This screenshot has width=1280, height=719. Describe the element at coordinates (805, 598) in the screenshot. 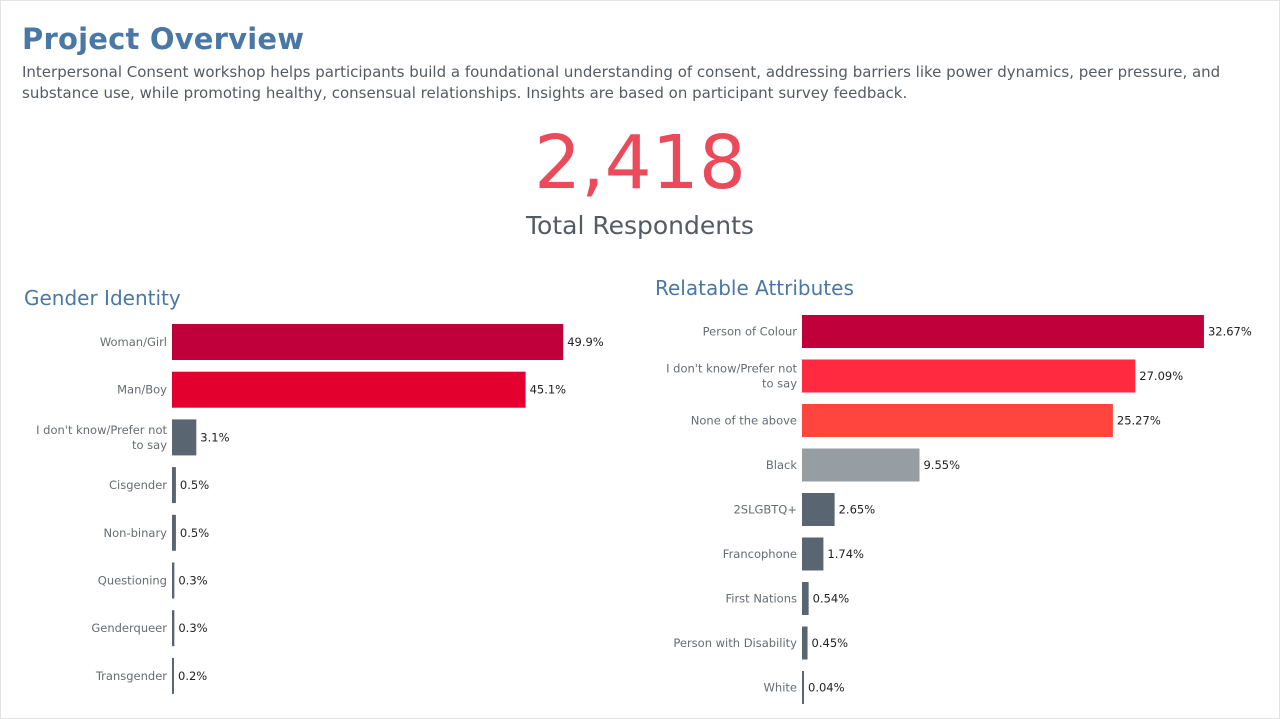

I see `bar-first-nations` at that location.